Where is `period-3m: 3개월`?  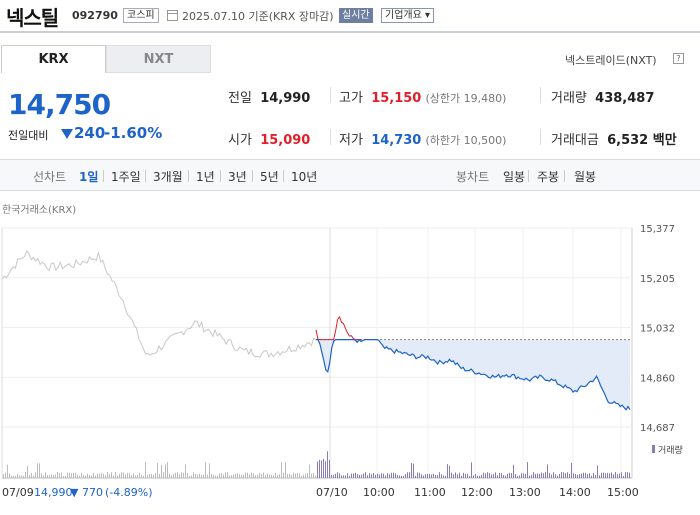
period-3m: 3개월 is located at coordinates (168, 177).